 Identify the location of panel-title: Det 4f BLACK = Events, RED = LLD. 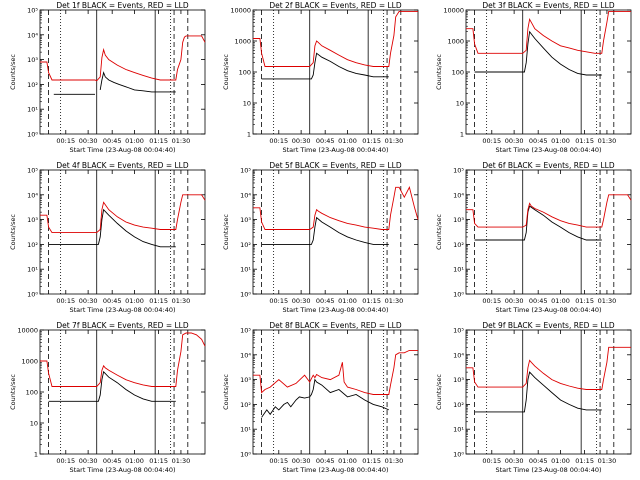
(122, 165).